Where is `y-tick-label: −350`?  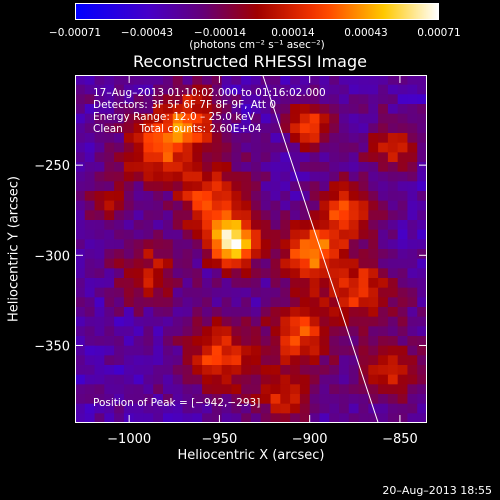
y-tick-label: −350 is located at coordinates (52, 346).